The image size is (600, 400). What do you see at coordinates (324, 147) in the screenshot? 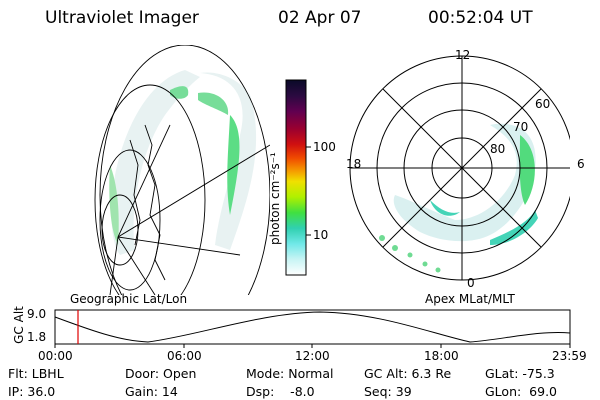
I see `colorbar-tick-100: 100` at bounding box center [324, 147].